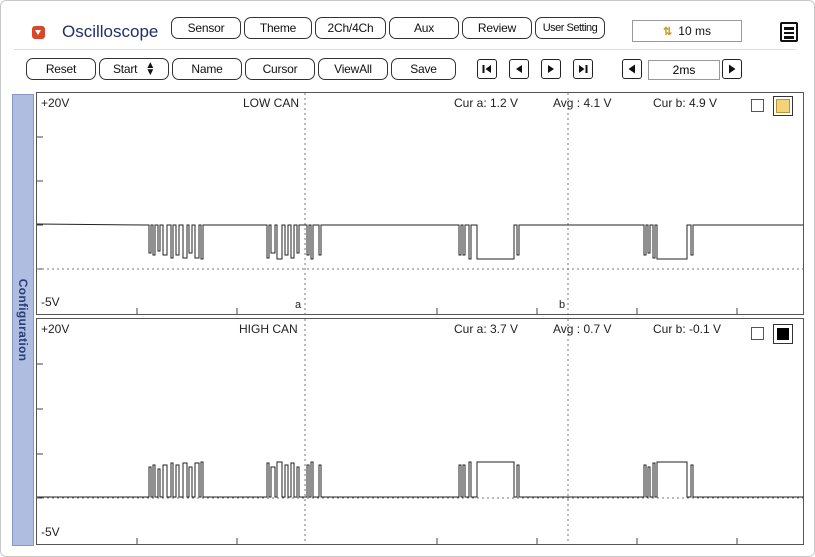 Image resolution: width=815 pixels, height=557 pixels. I want to click on reset-button: Reset, so click(61, 69).